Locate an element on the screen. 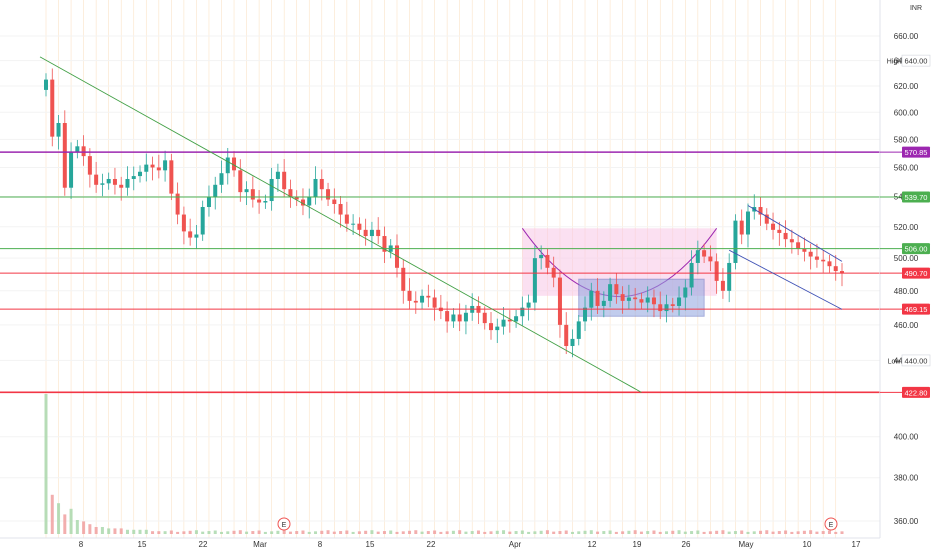 Image resolution: width=932 pixels, height=550 pixels. price-level-tag is located at coordinates (916, 152).